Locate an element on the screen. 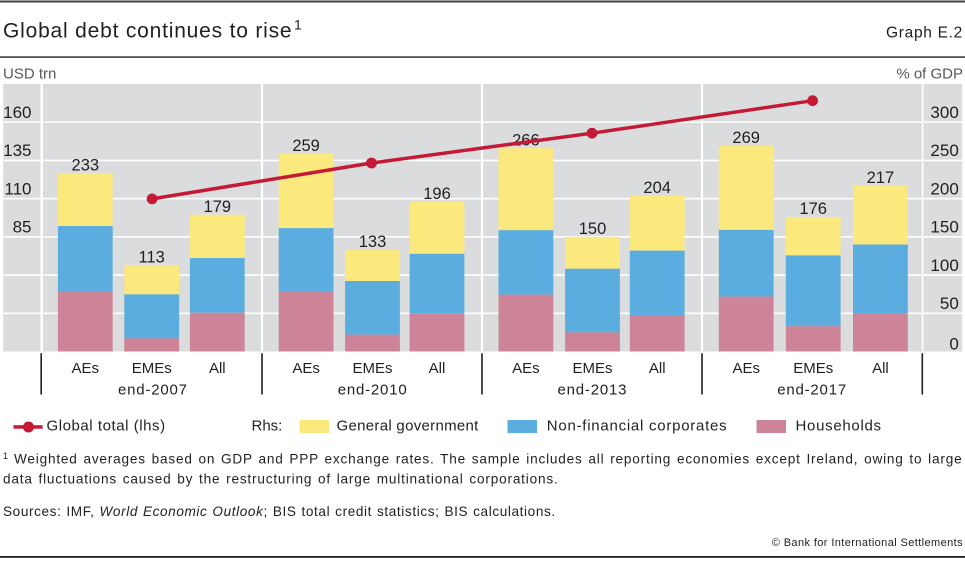 Image resolution: width=965 pixels, height=561 pixels. svg-text: 0 is located at coordinates (953, 344).